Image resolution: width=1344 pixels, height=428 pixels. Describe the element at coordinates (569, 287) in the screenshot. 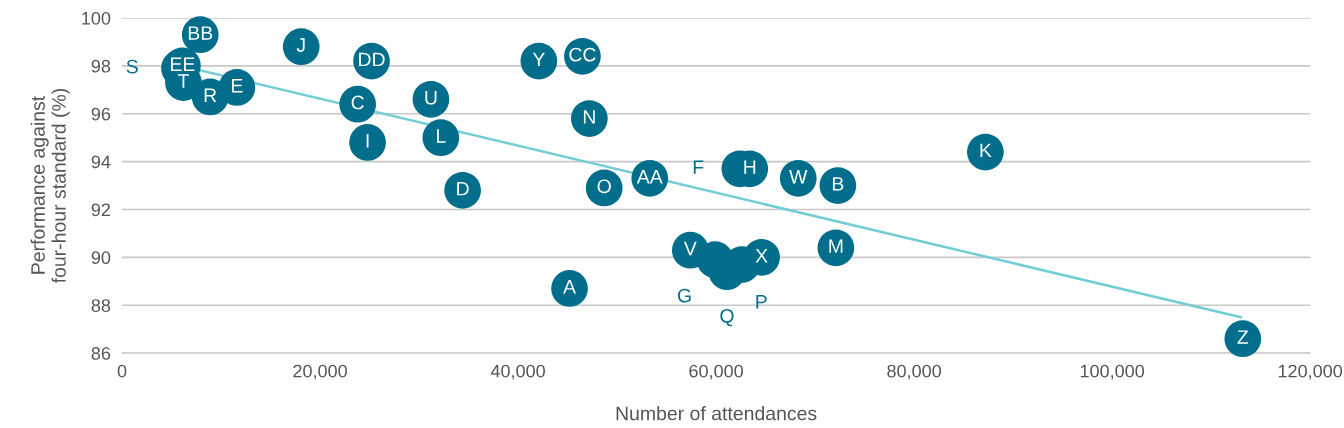

I see `data-label: A` at that location.